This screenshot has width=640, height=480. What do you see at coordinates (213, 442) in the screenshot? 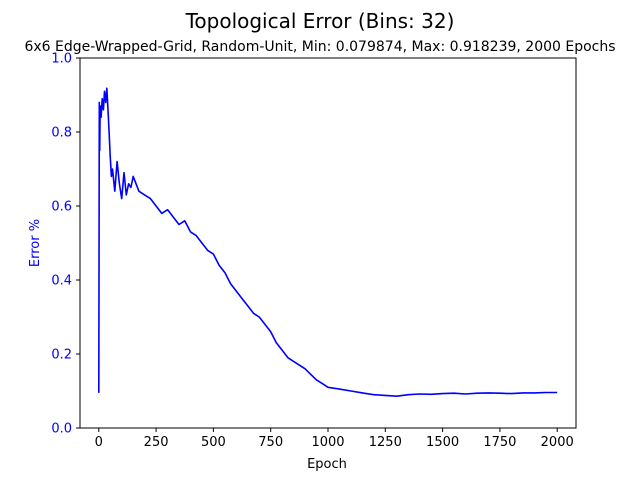
I see `x-tick-label: 500` at bounding box center [213, 442].